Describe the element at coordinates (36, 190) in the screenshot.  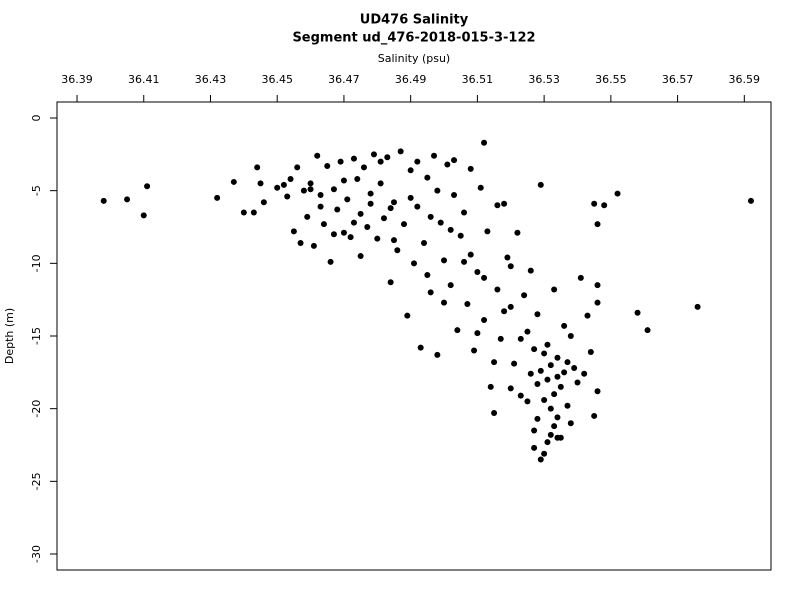
I see `y-tick-label: -5` at that location.